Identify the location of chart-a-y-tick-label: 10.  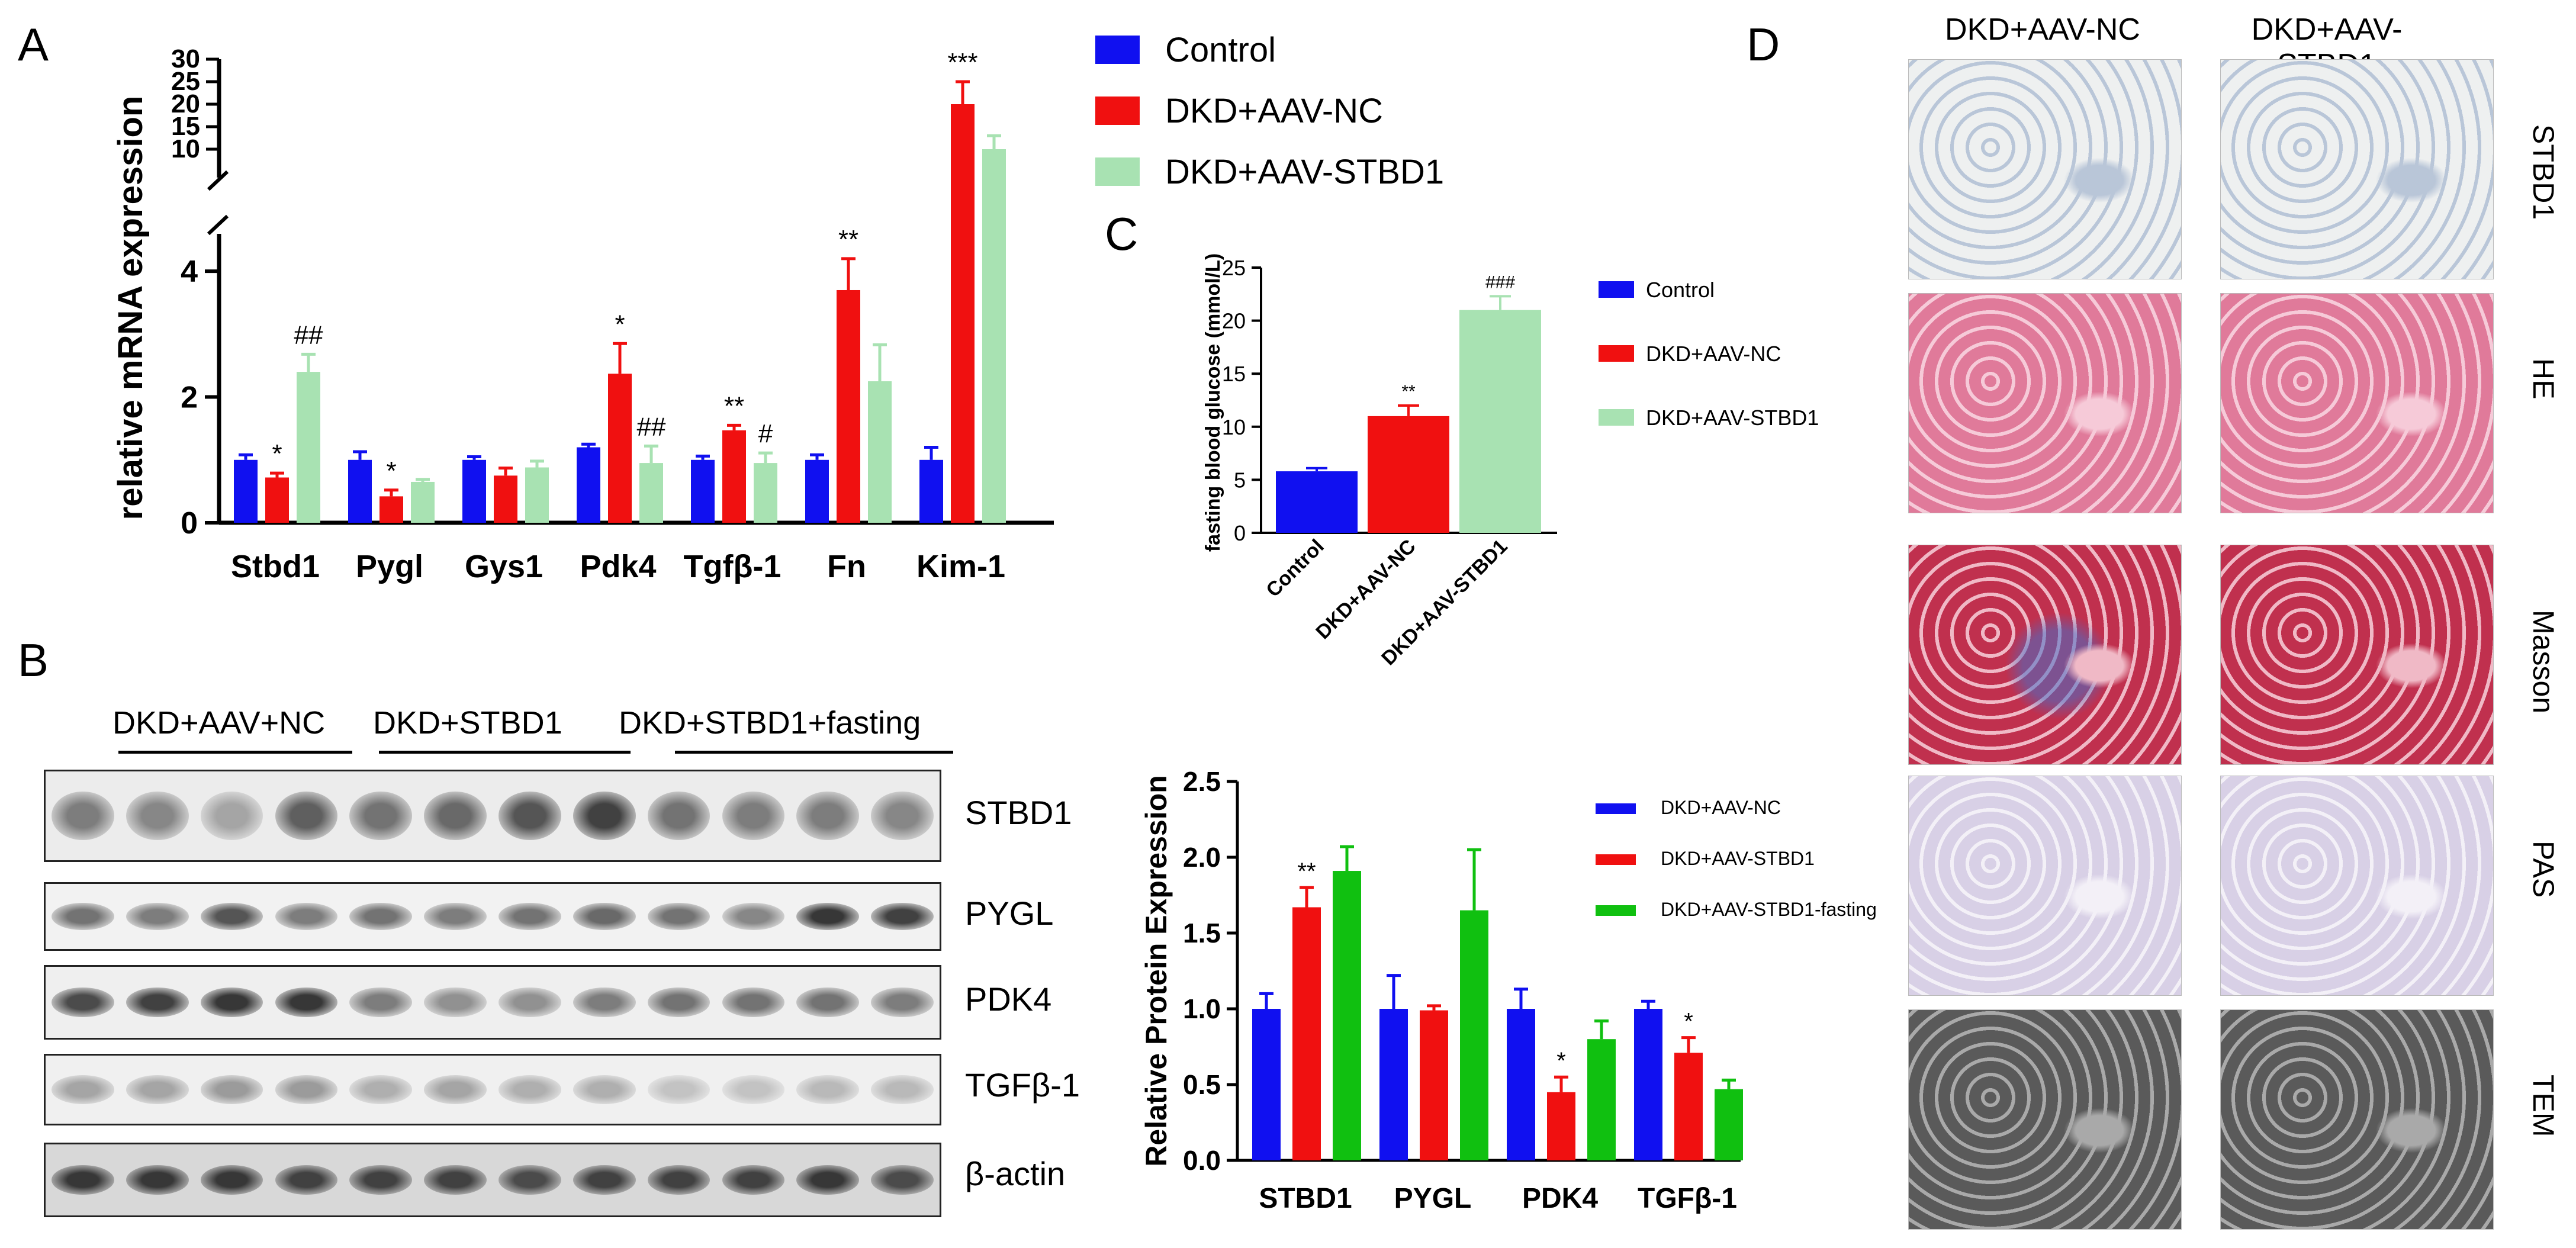
(186, 148).